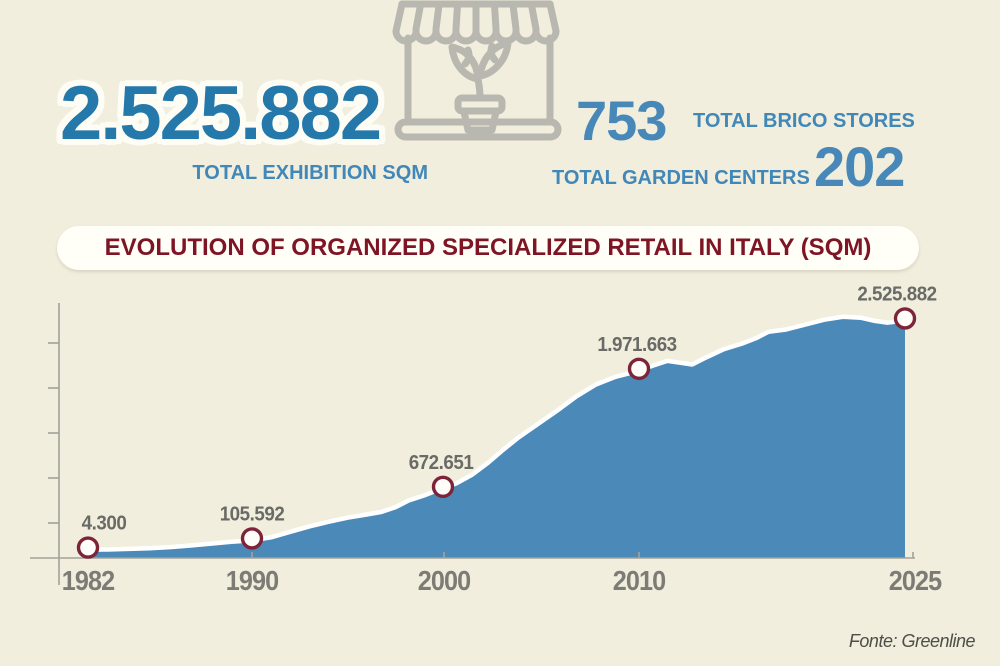  I want to click on total-exhibition-label: TOTAL EXHIBITION SQM, so click(310, 173).